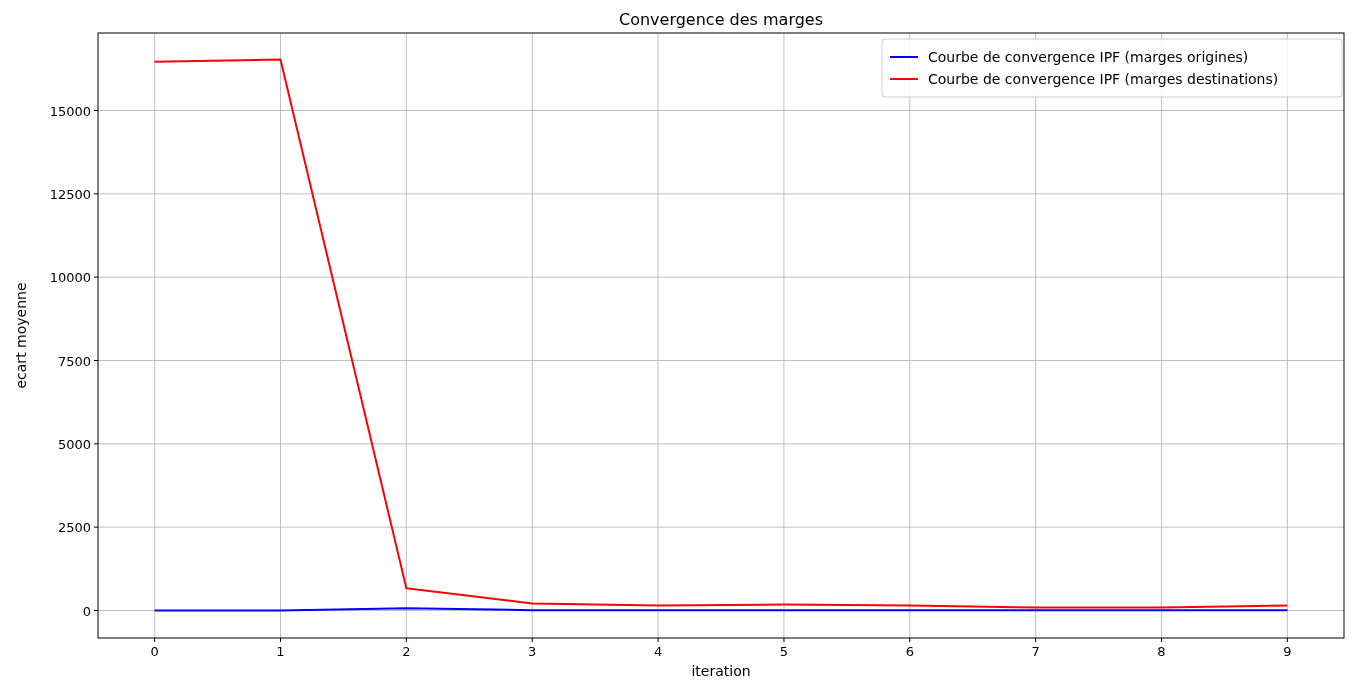 The height and width of the screenshot is (680, 1356). Describe the element at coordinates (532, 651) in the screenshot. I see `x-tick-label: 3` at that location.